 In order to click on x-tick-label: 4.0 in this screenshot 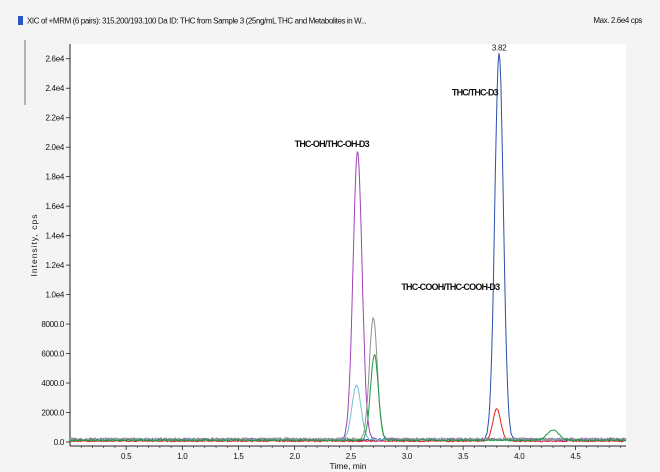, I will do `click(519, 456)`.